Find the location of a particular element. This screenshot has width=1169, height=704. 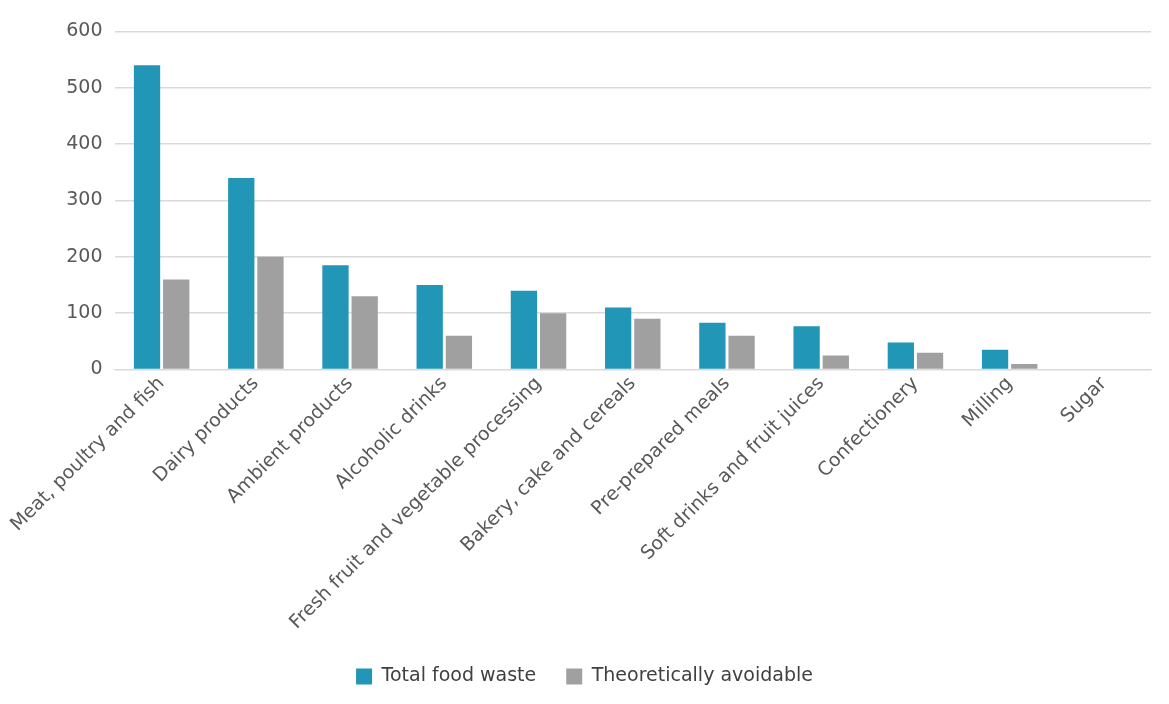

y-tick-label: 400 is located at coordinates (84, 142).